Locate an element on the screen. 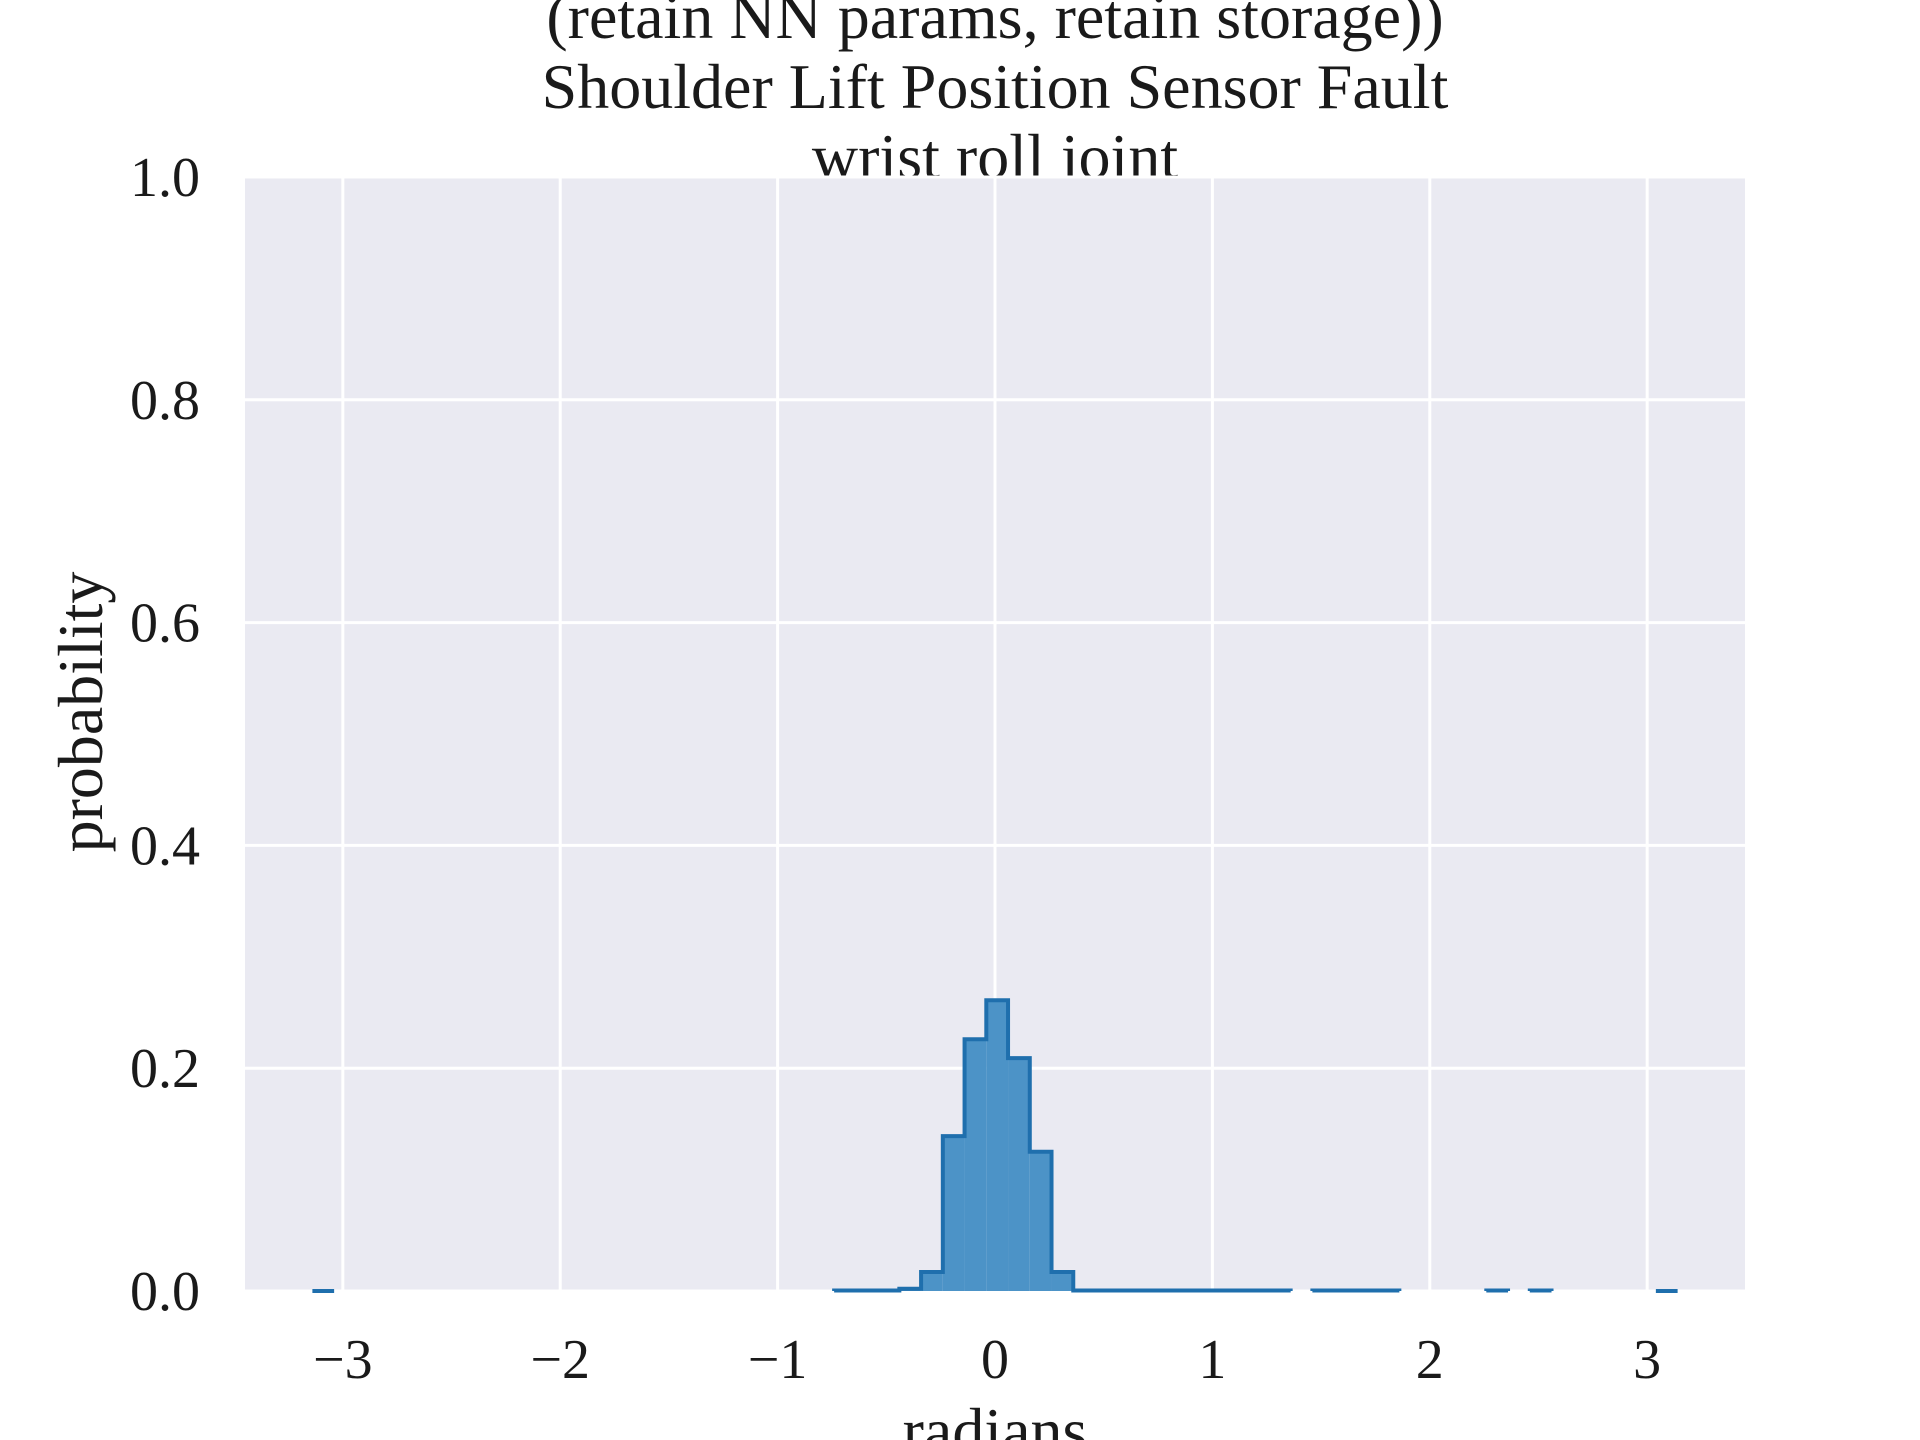 The width and height of the screenshot is (1920, 1440). y-tick-label: 0.2 is located at coordinates (165, 1069).